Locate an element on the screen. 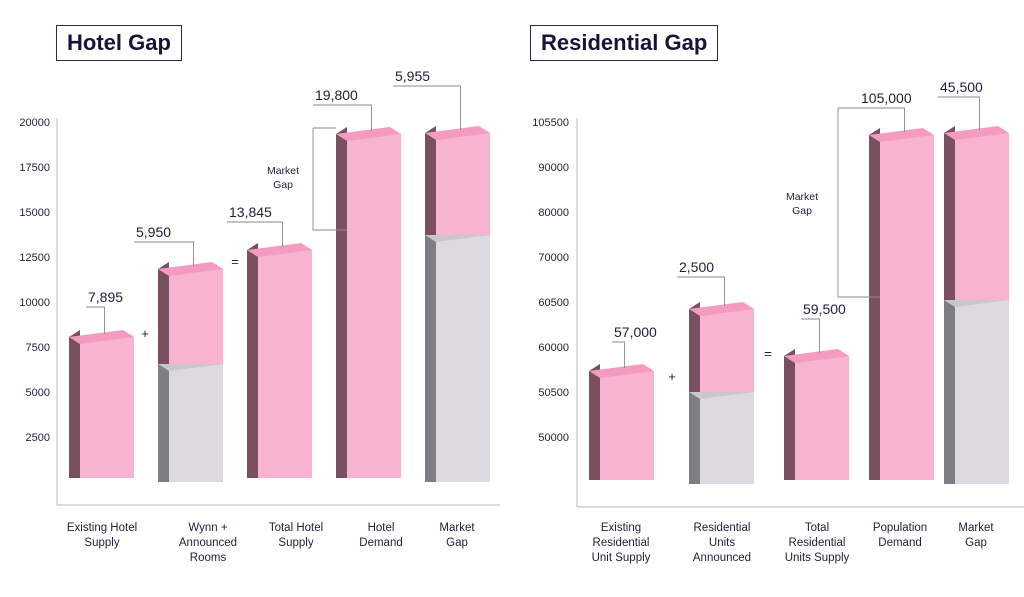  residential-category-label: Demand is located at coordinates (899, 543).